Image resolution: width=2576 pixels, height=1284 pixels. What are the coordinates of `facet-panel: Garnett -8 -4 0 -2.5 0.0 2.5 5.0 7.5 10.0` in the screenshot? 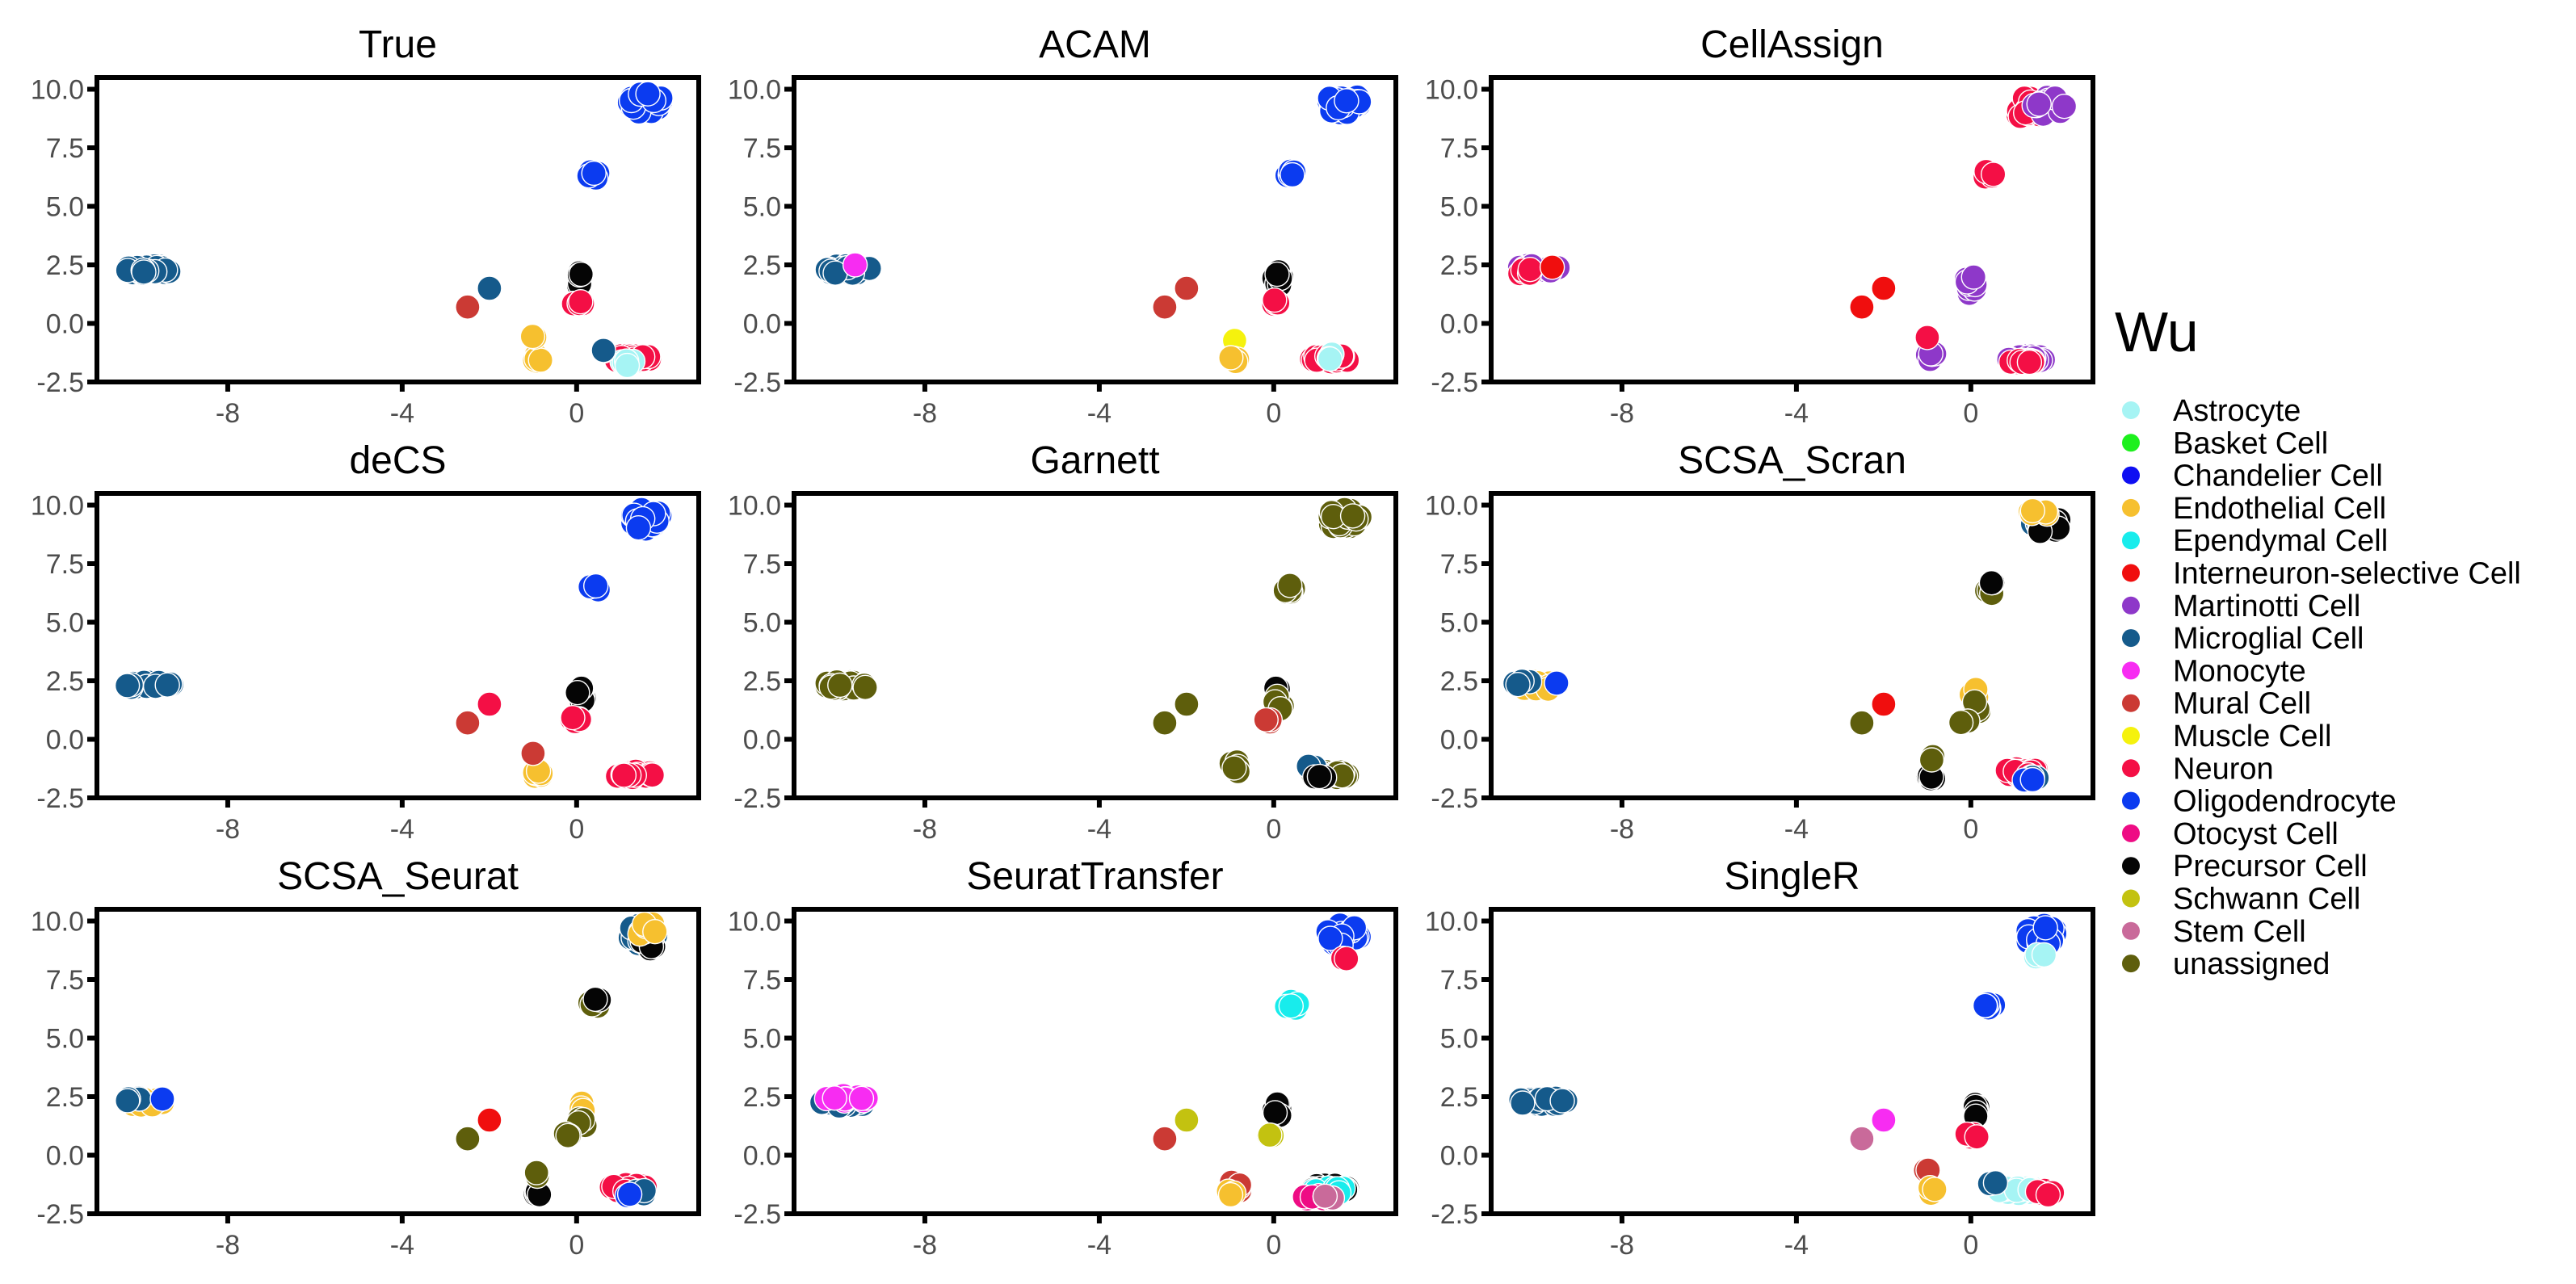 It's located at (1063, 642).